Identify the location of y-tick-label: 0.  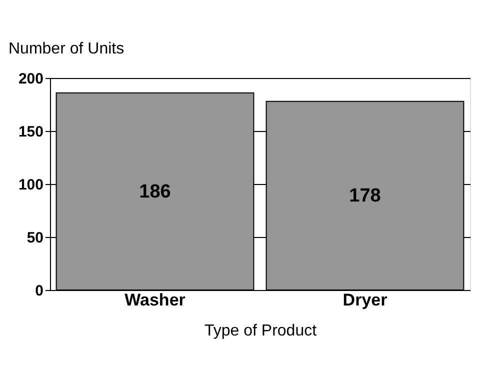
(39, 291).